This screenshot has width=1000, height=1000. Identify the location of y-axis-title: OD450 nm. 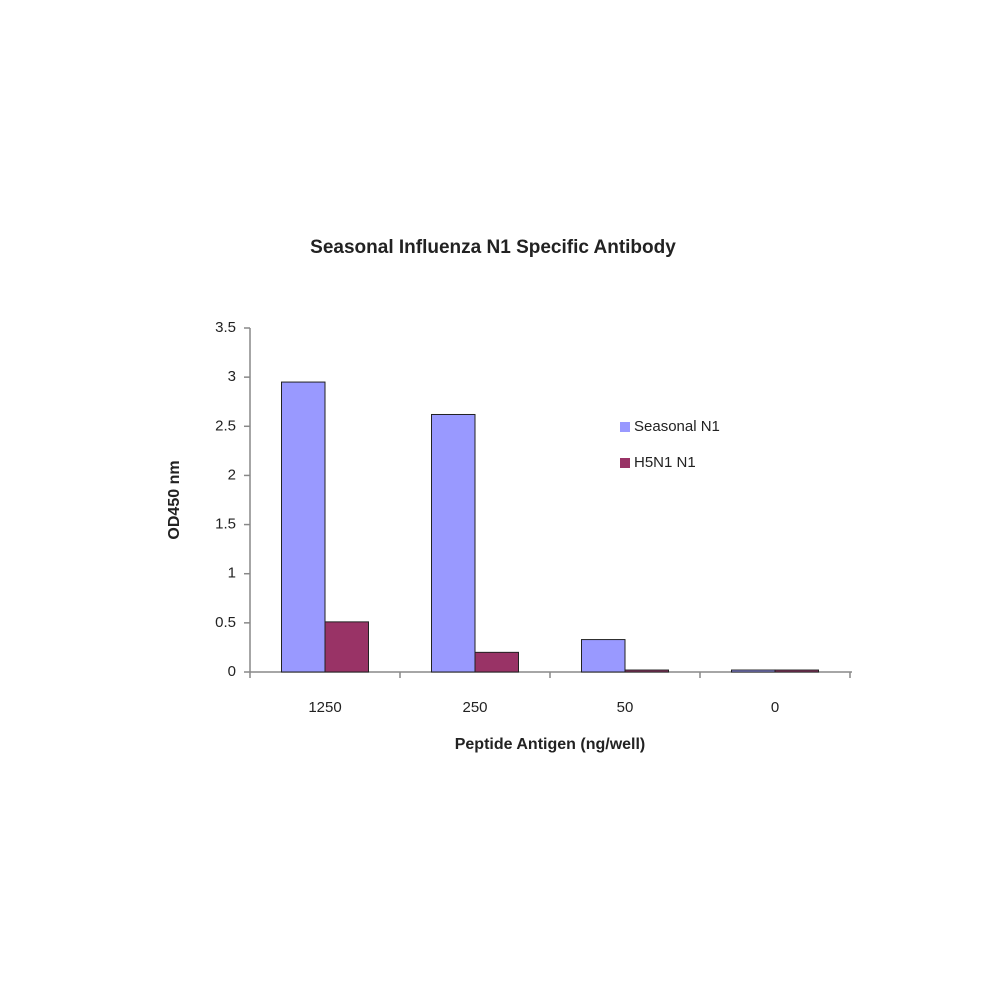
(174, 499).